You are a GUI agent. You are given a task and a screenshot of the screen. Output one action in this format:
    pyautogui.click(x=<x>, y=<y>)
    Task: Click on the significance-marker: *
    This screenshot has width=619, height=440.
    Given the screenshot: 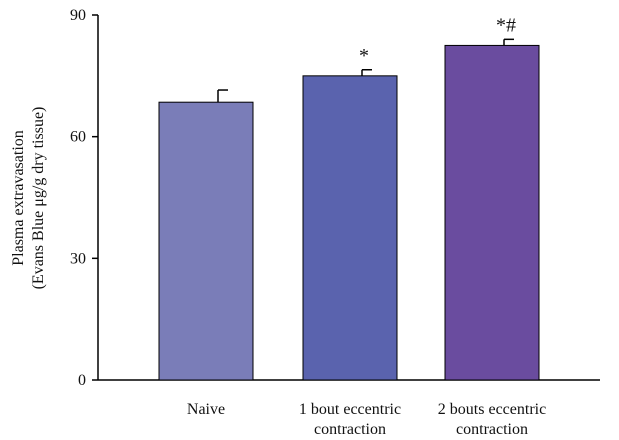 What is the action you would take?
    pyautogui.click(x=364, y=56)
    